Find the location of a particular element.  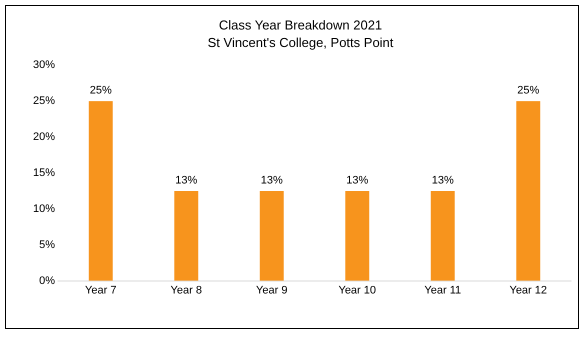

x-tick-label: Year 8 is located at coordinates (186, 290).